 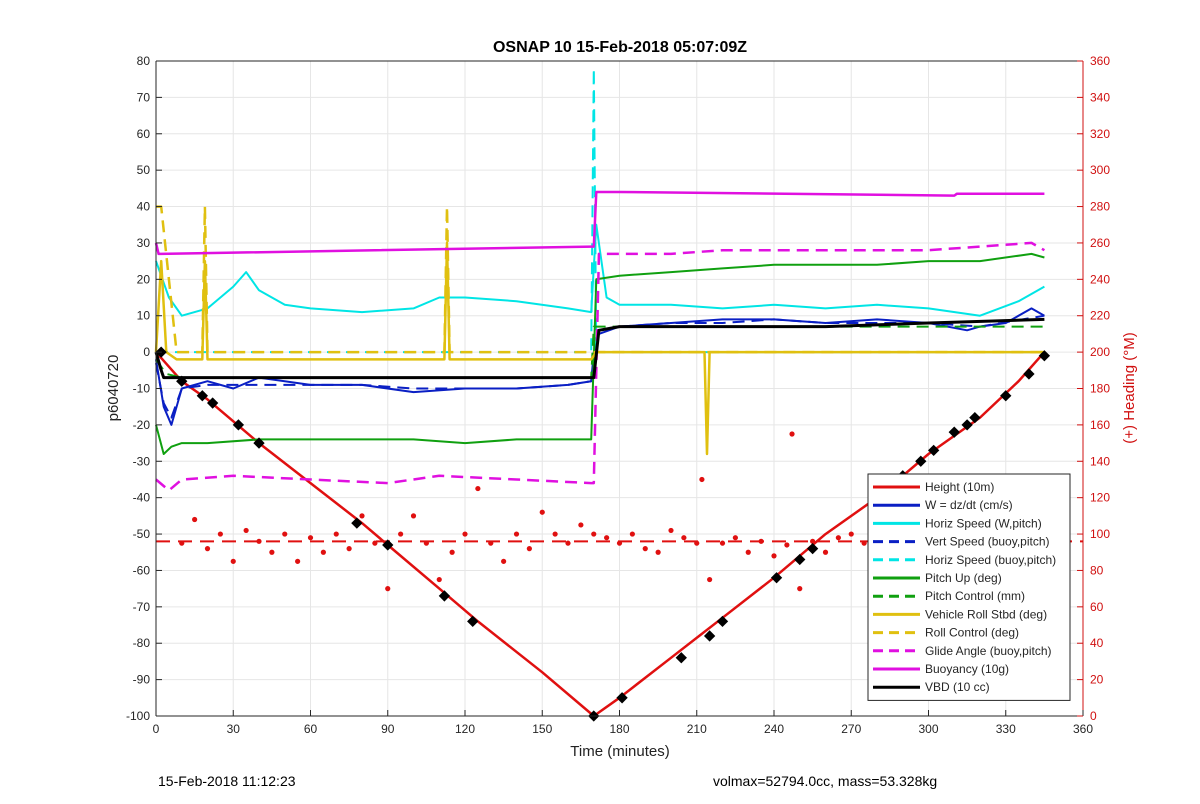 What do you see at coordinates (986, 614) in the screenshot?
I see `legend-label: Vehicle Roll Stbd (deg)` at bounding box center [986, 614].